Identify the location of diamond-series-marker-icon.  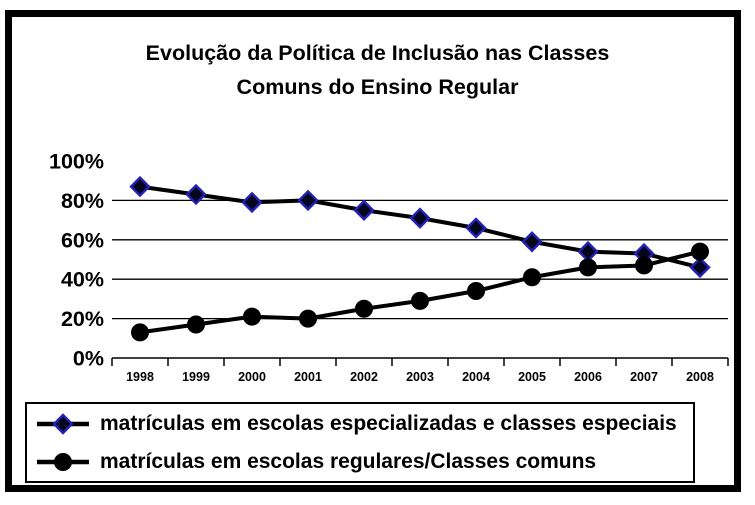
(63, 423).